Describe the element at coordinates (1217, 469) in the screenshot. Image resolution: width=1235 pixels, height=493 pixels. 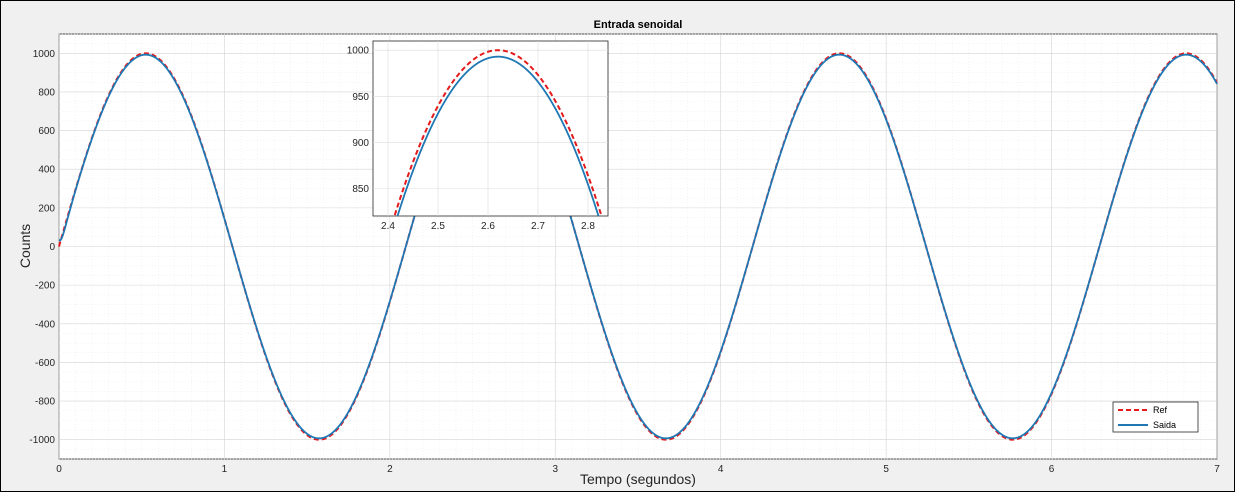
I see `x-tick-label: 7` at that location.